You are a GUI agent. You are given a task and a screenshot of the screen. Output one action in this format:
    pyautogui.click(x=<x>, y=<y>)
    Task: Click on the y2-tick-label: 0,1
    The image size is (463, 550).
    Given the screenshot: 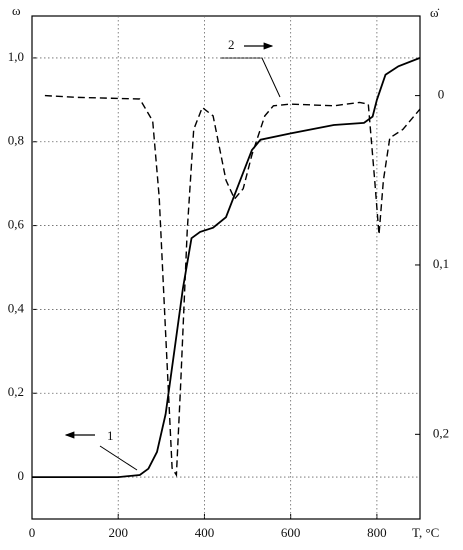 What is the action you would take?
    pyautogui.click(x=441, y=263)
    